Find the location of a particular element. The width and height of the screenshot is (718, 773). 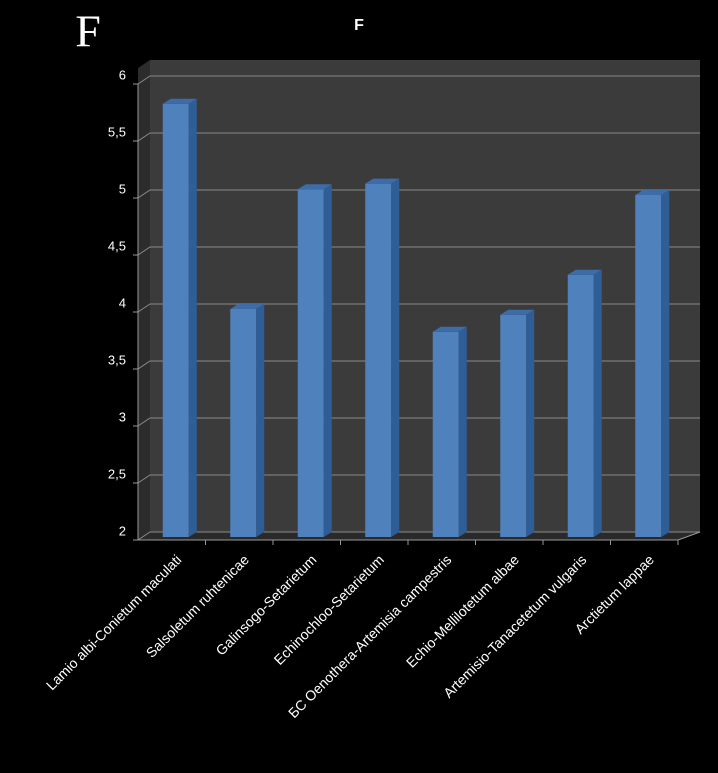

y-tick-label: 4 is located at coordinates (122, 302).